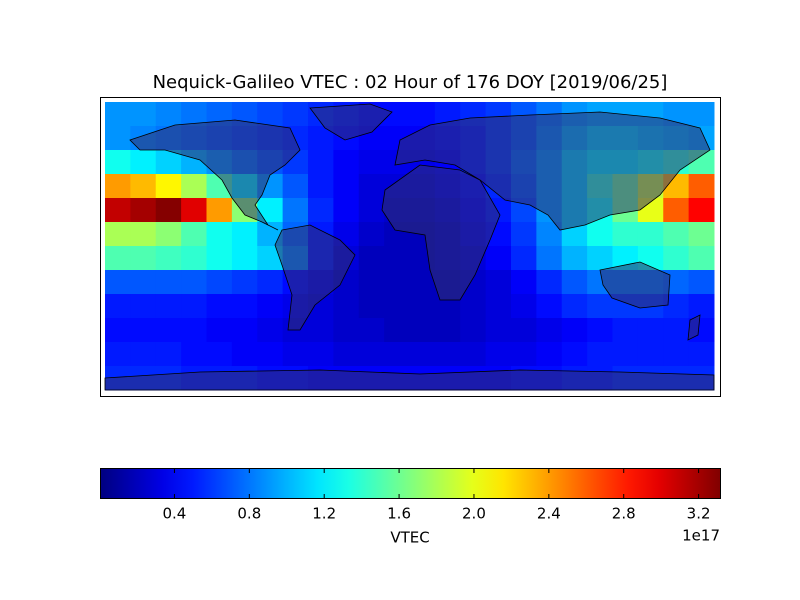 Image resolution: width=800 pixels, height=600 pixels. Describe the element at coordinates (624, 514) in the screenshot. I see `colorbar-tick-label: 2.8` at that location.